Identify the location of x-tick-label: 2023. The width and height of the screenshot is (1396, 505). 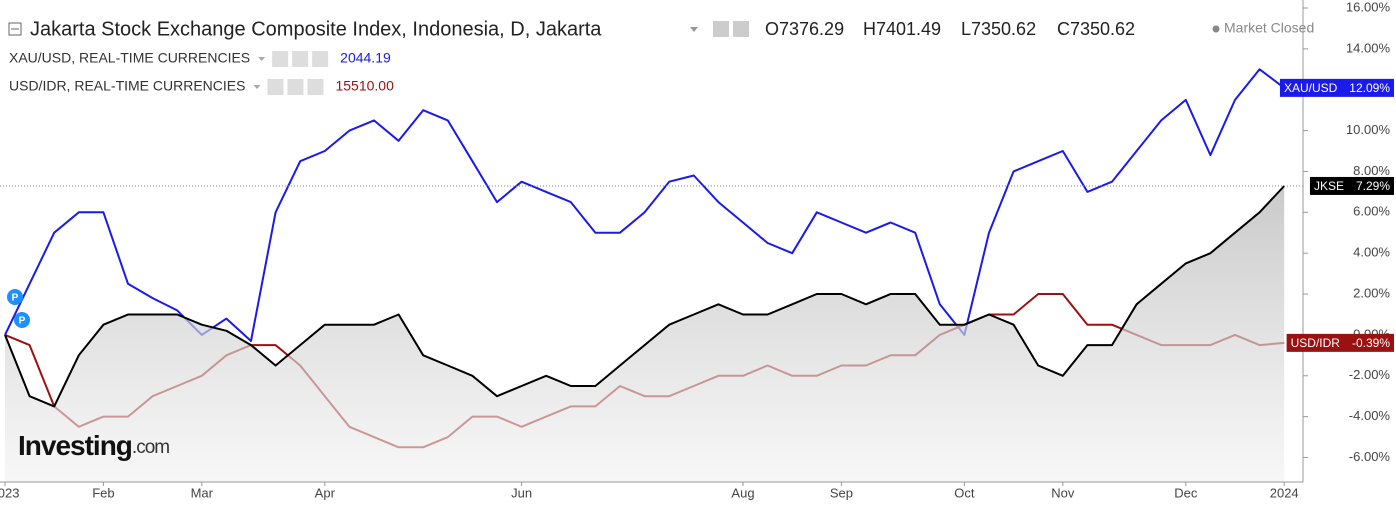
(9, 492).